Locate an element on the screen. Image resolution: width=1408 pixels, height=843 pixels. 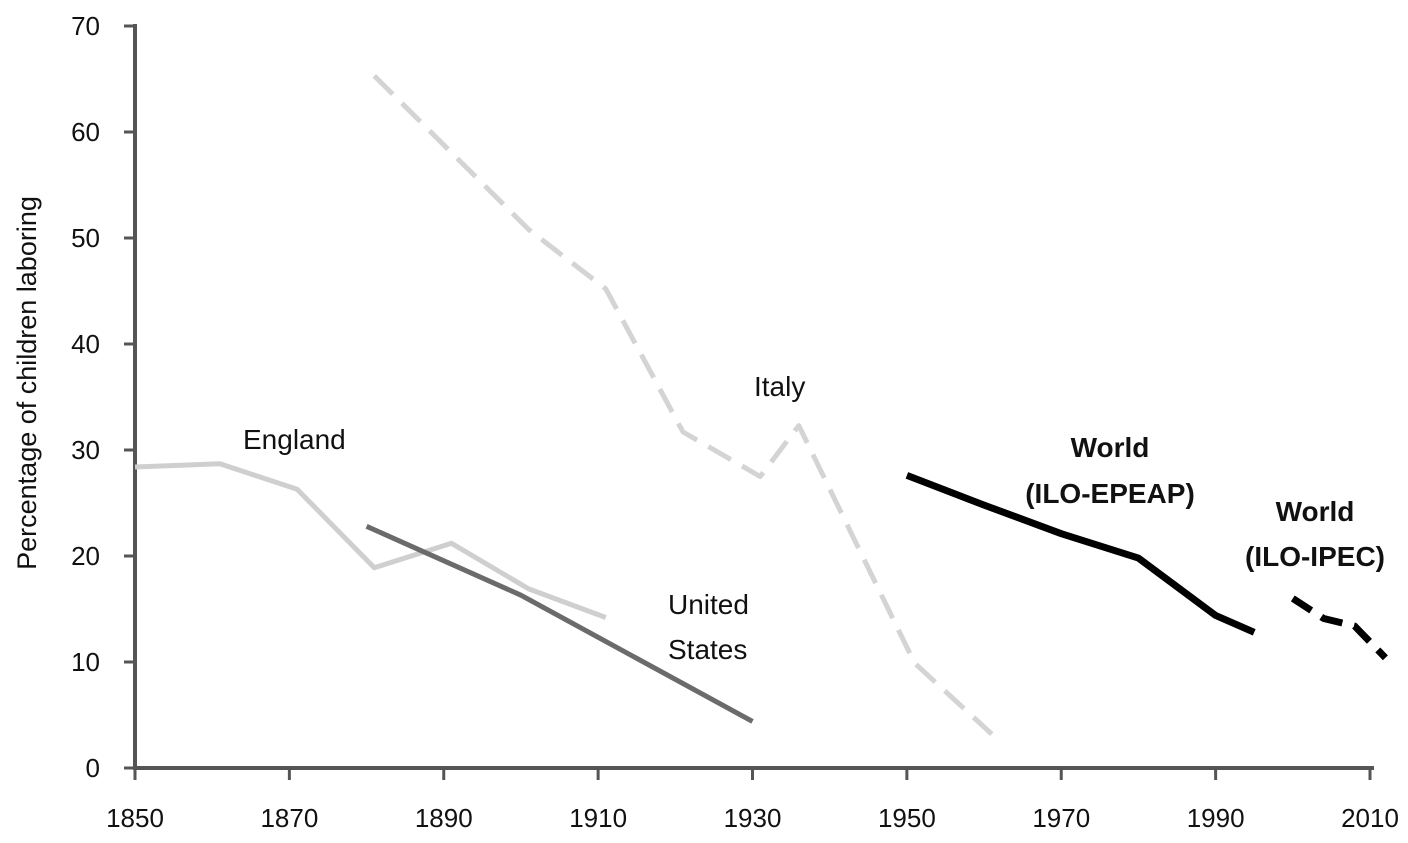
series-line-england is located at coordinates (370, 540).